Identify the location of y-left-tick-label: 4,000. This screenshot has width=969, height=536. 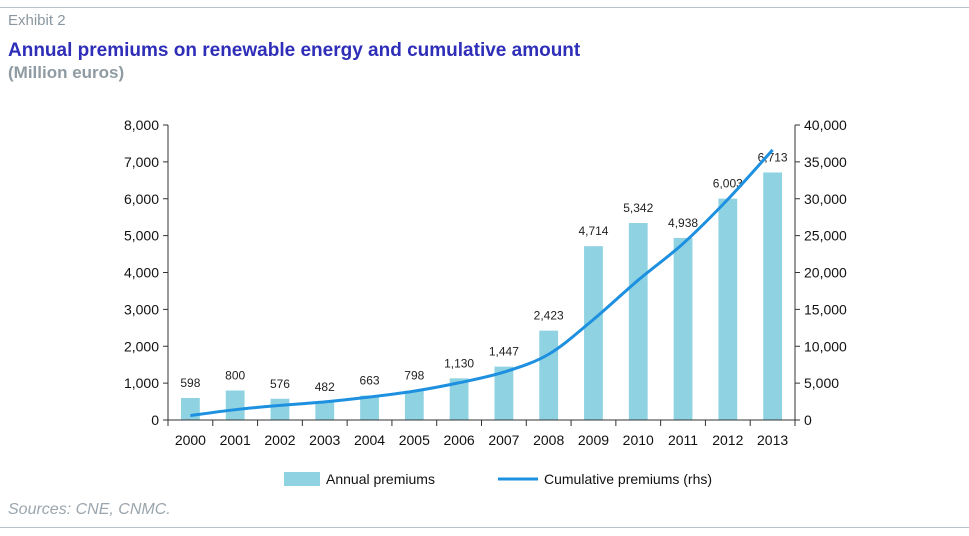
(141, 273).